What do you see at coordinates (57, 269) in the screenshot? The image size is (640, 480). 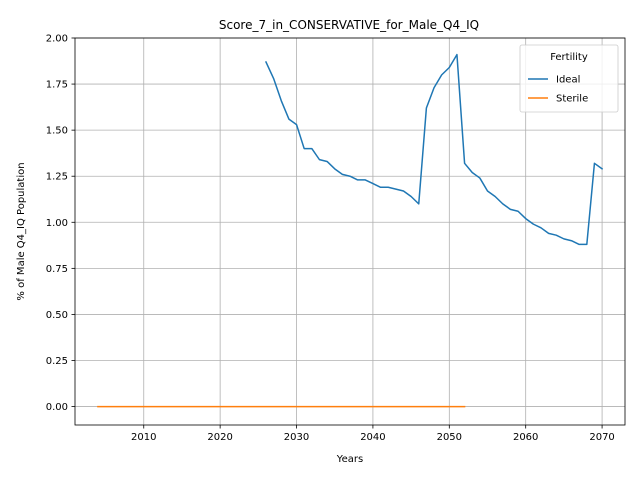 I see `y-tick-label: 0.75` at bounding box center [57, 269].